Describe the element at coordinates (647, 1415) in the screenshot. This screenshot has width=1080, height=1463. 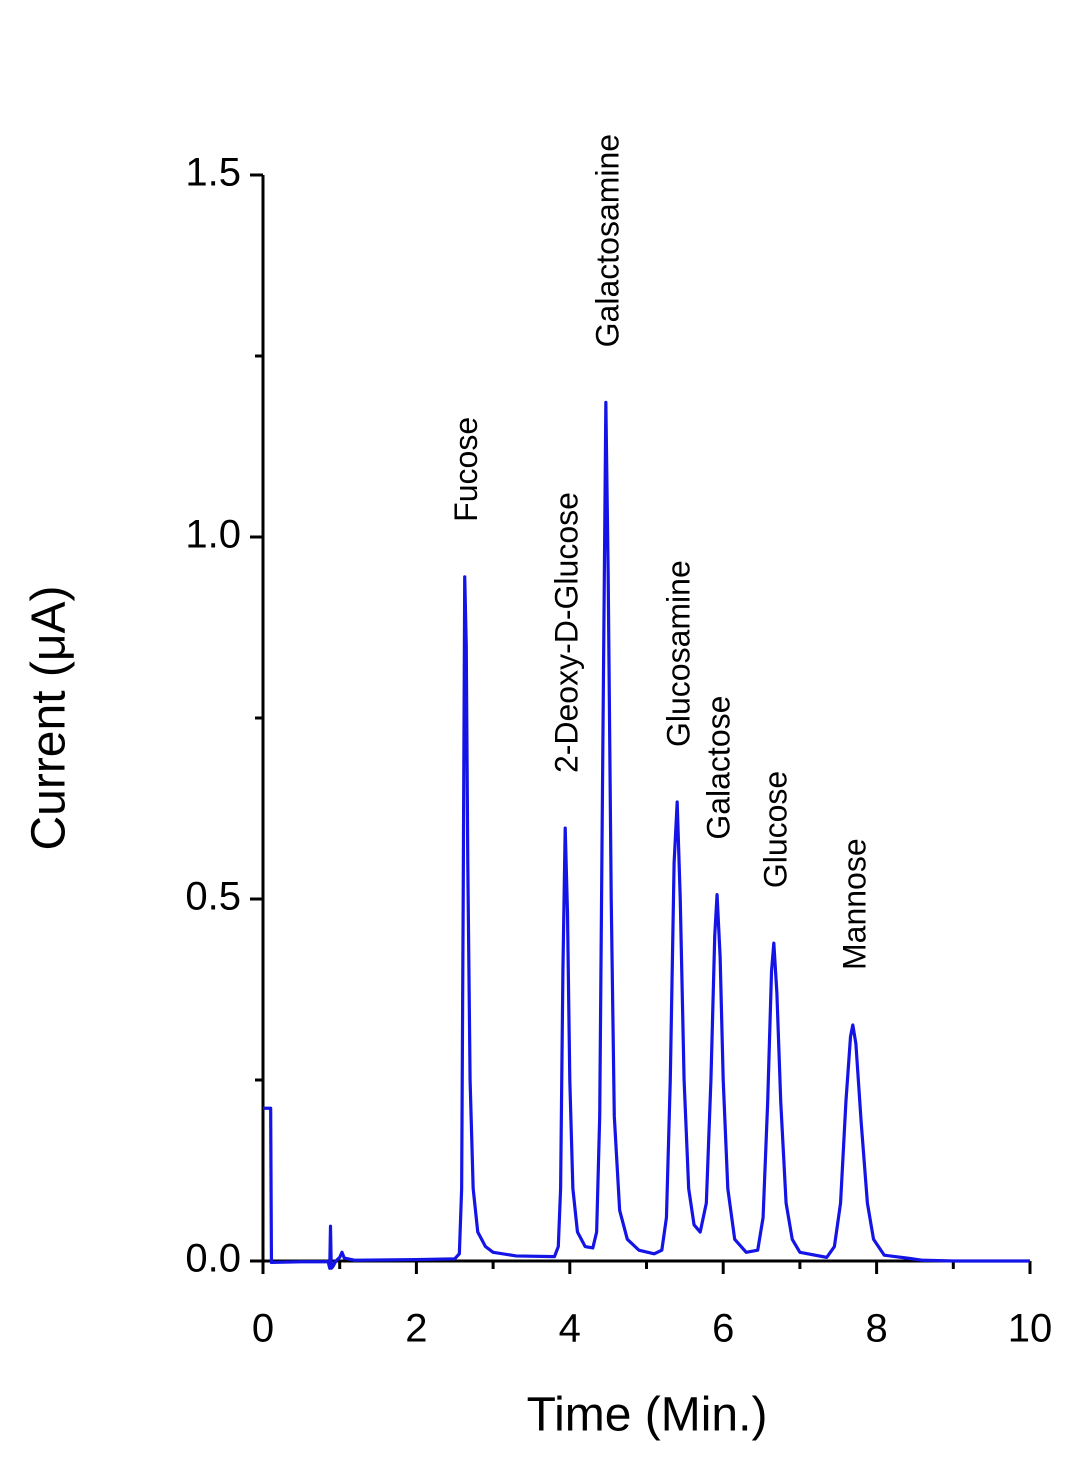
I see `x-axis-title: Time (Min.)` at that location.